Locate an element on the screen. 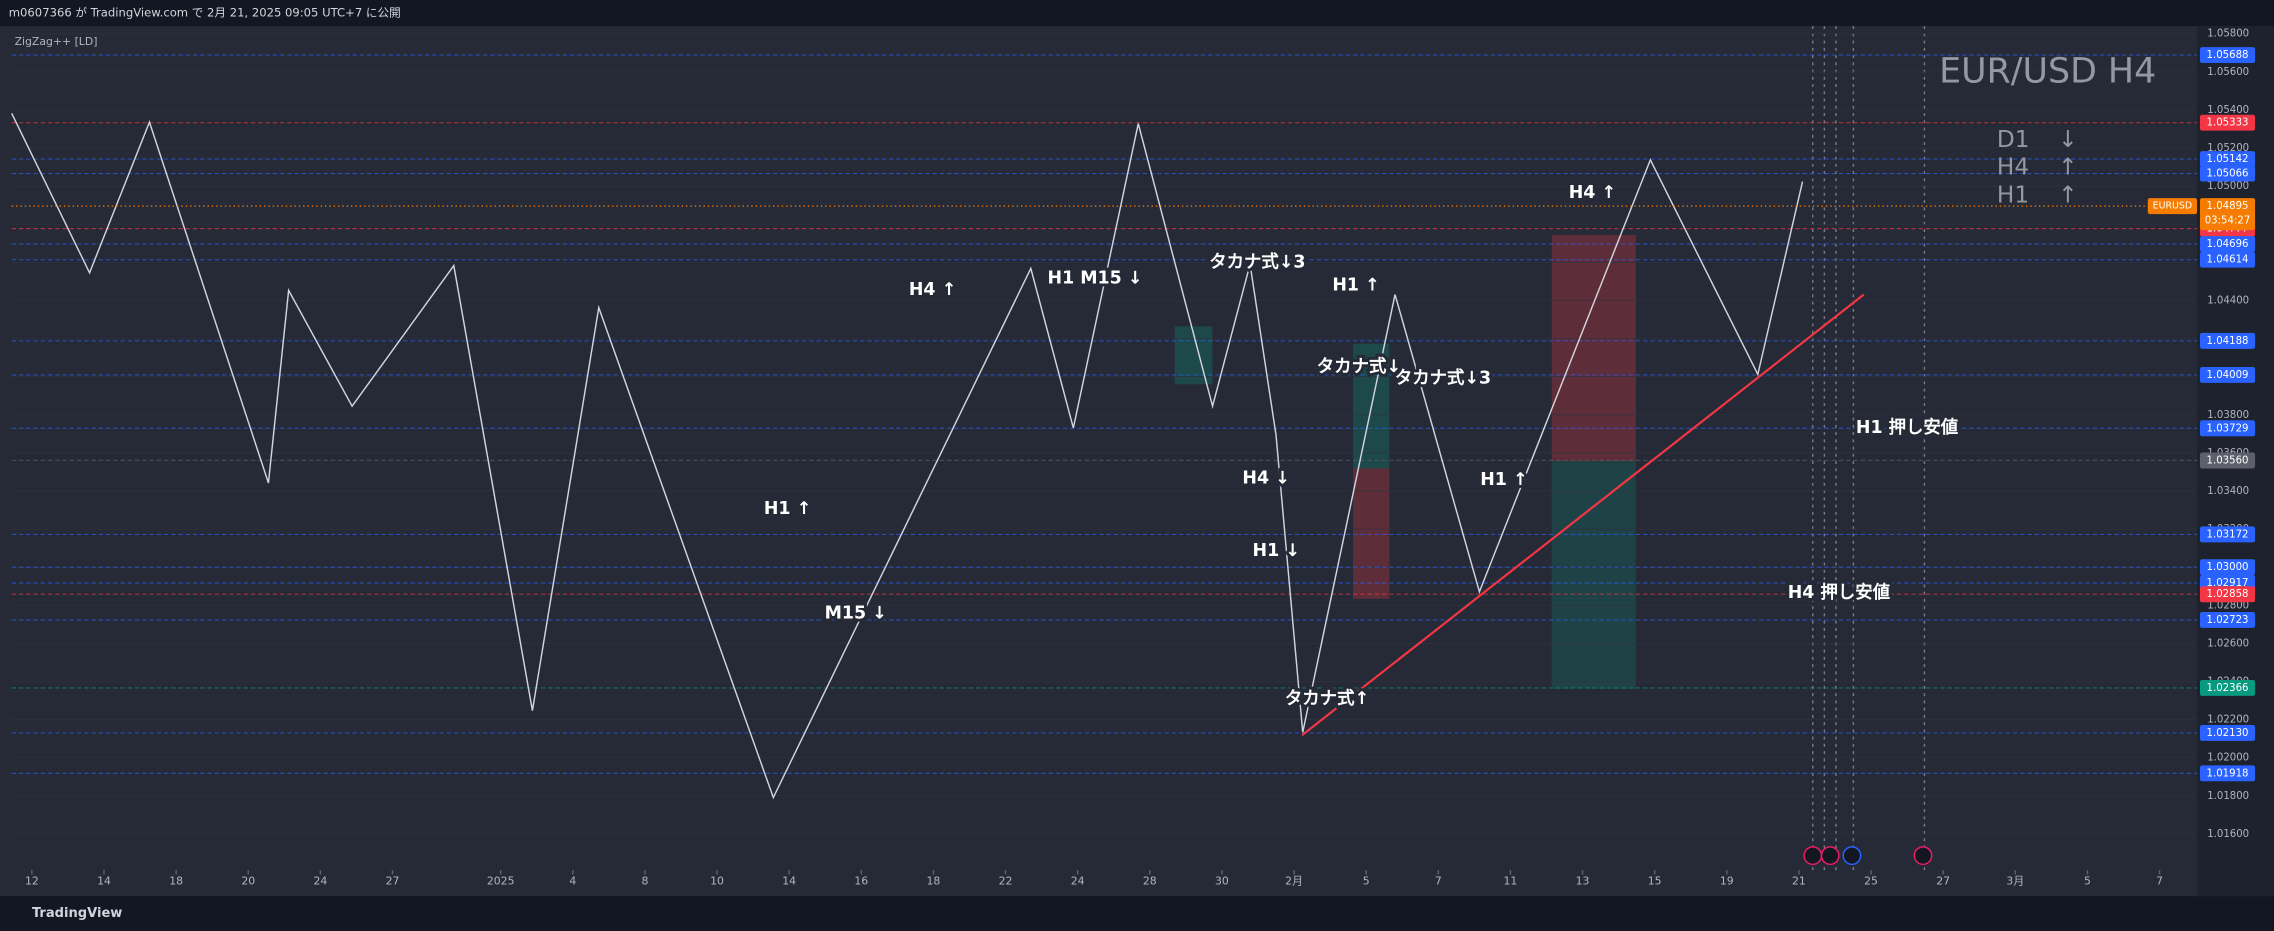 The height and width of the screenshot is (931, 2274). y-tick-label: 1.03800 is located at coordinates (2228, 415).